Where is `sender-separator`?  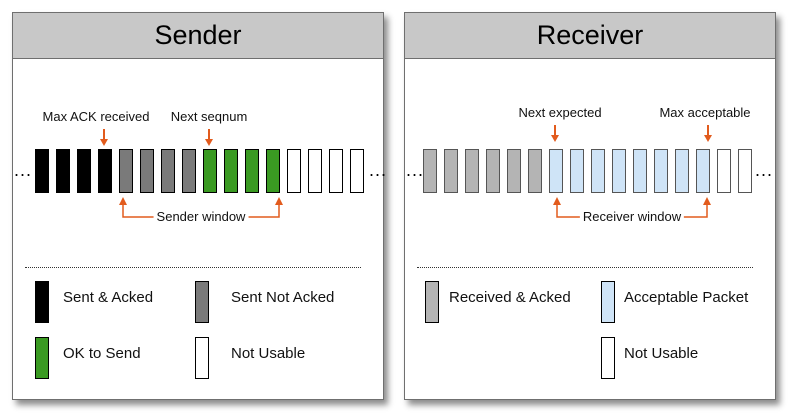 sender-separator is located at coordinates (193, 267).